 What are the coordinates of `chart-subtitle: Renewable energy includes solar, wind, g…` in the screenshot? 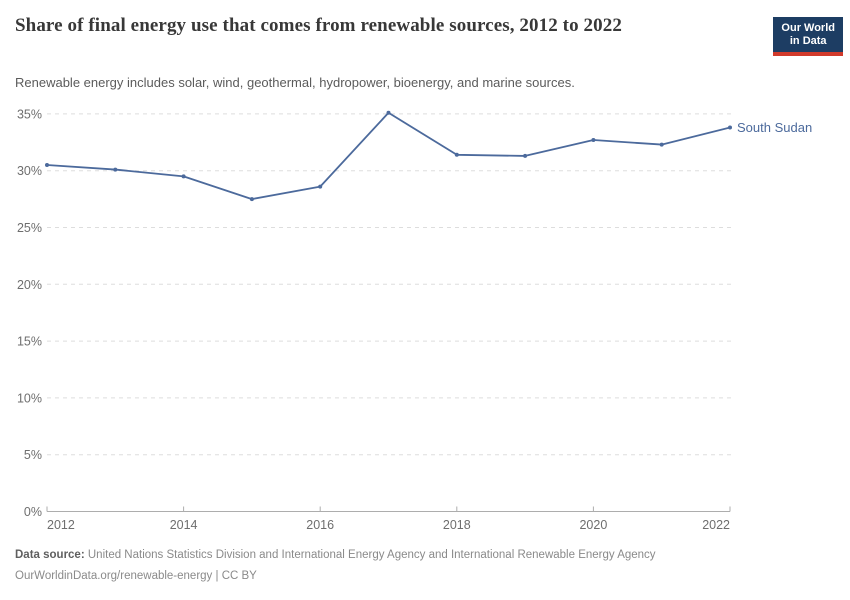 It's located at (295, 82).